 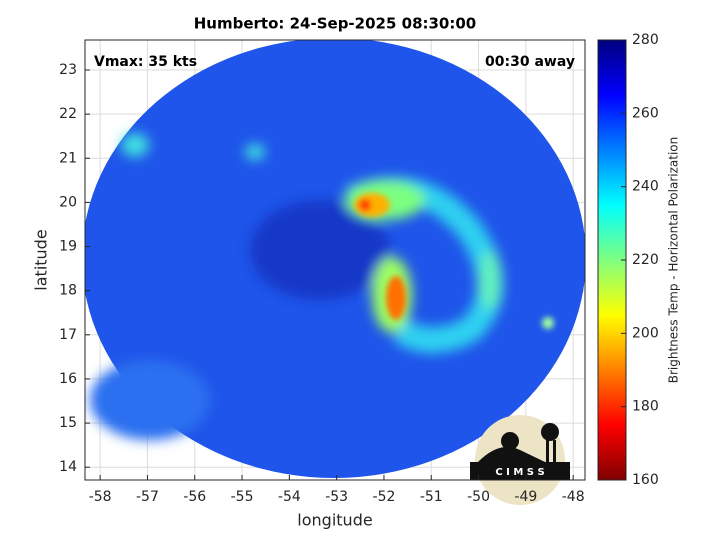 What do you see at coordinates (145, 62) in the screenshot?
I see `annotation: Vmax: 35 kts` at bounding box center [145, 62].